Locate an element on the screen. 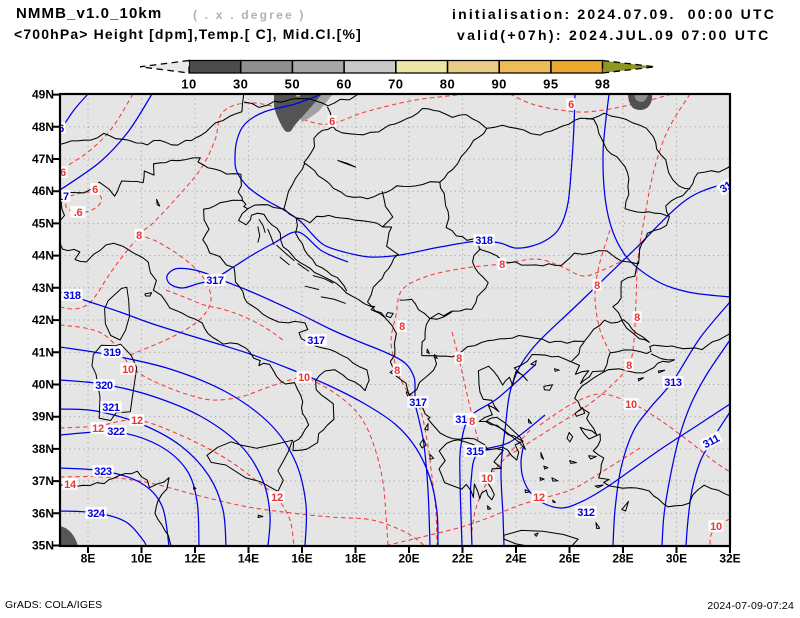 The height and width of the screenshot is (618, 800). svg-text: 8E is located at coordinates (88, 559).